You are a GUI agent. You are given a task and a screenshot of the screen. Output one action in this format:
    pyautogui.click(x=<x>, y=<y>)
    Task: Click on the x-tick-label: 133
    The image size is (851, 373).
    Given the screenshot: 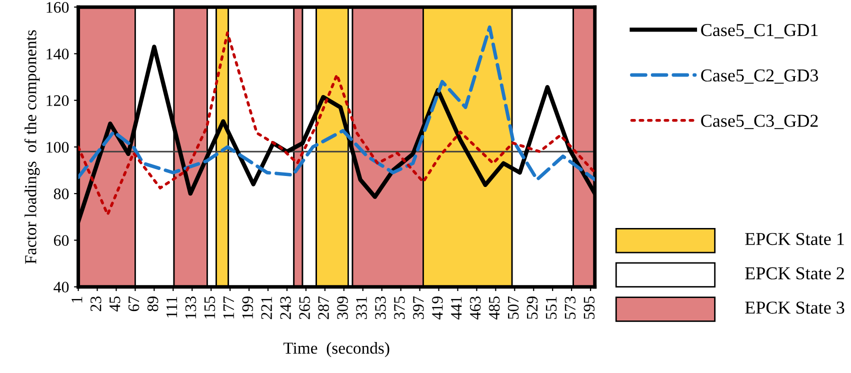 What is the action you would take?
    pyautogui.click(x=190, y=307)
    